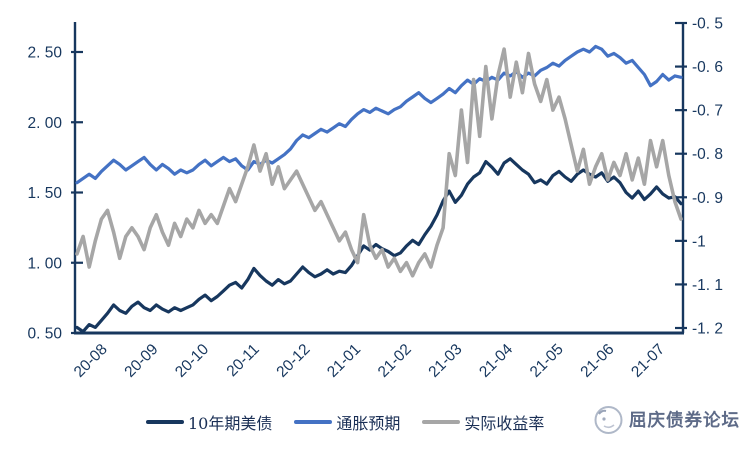  What do you see at coordinates (192, 361) in the screenshot?
I see `x-axis-tick-label: 20-10` at bounding box center [192, 361].